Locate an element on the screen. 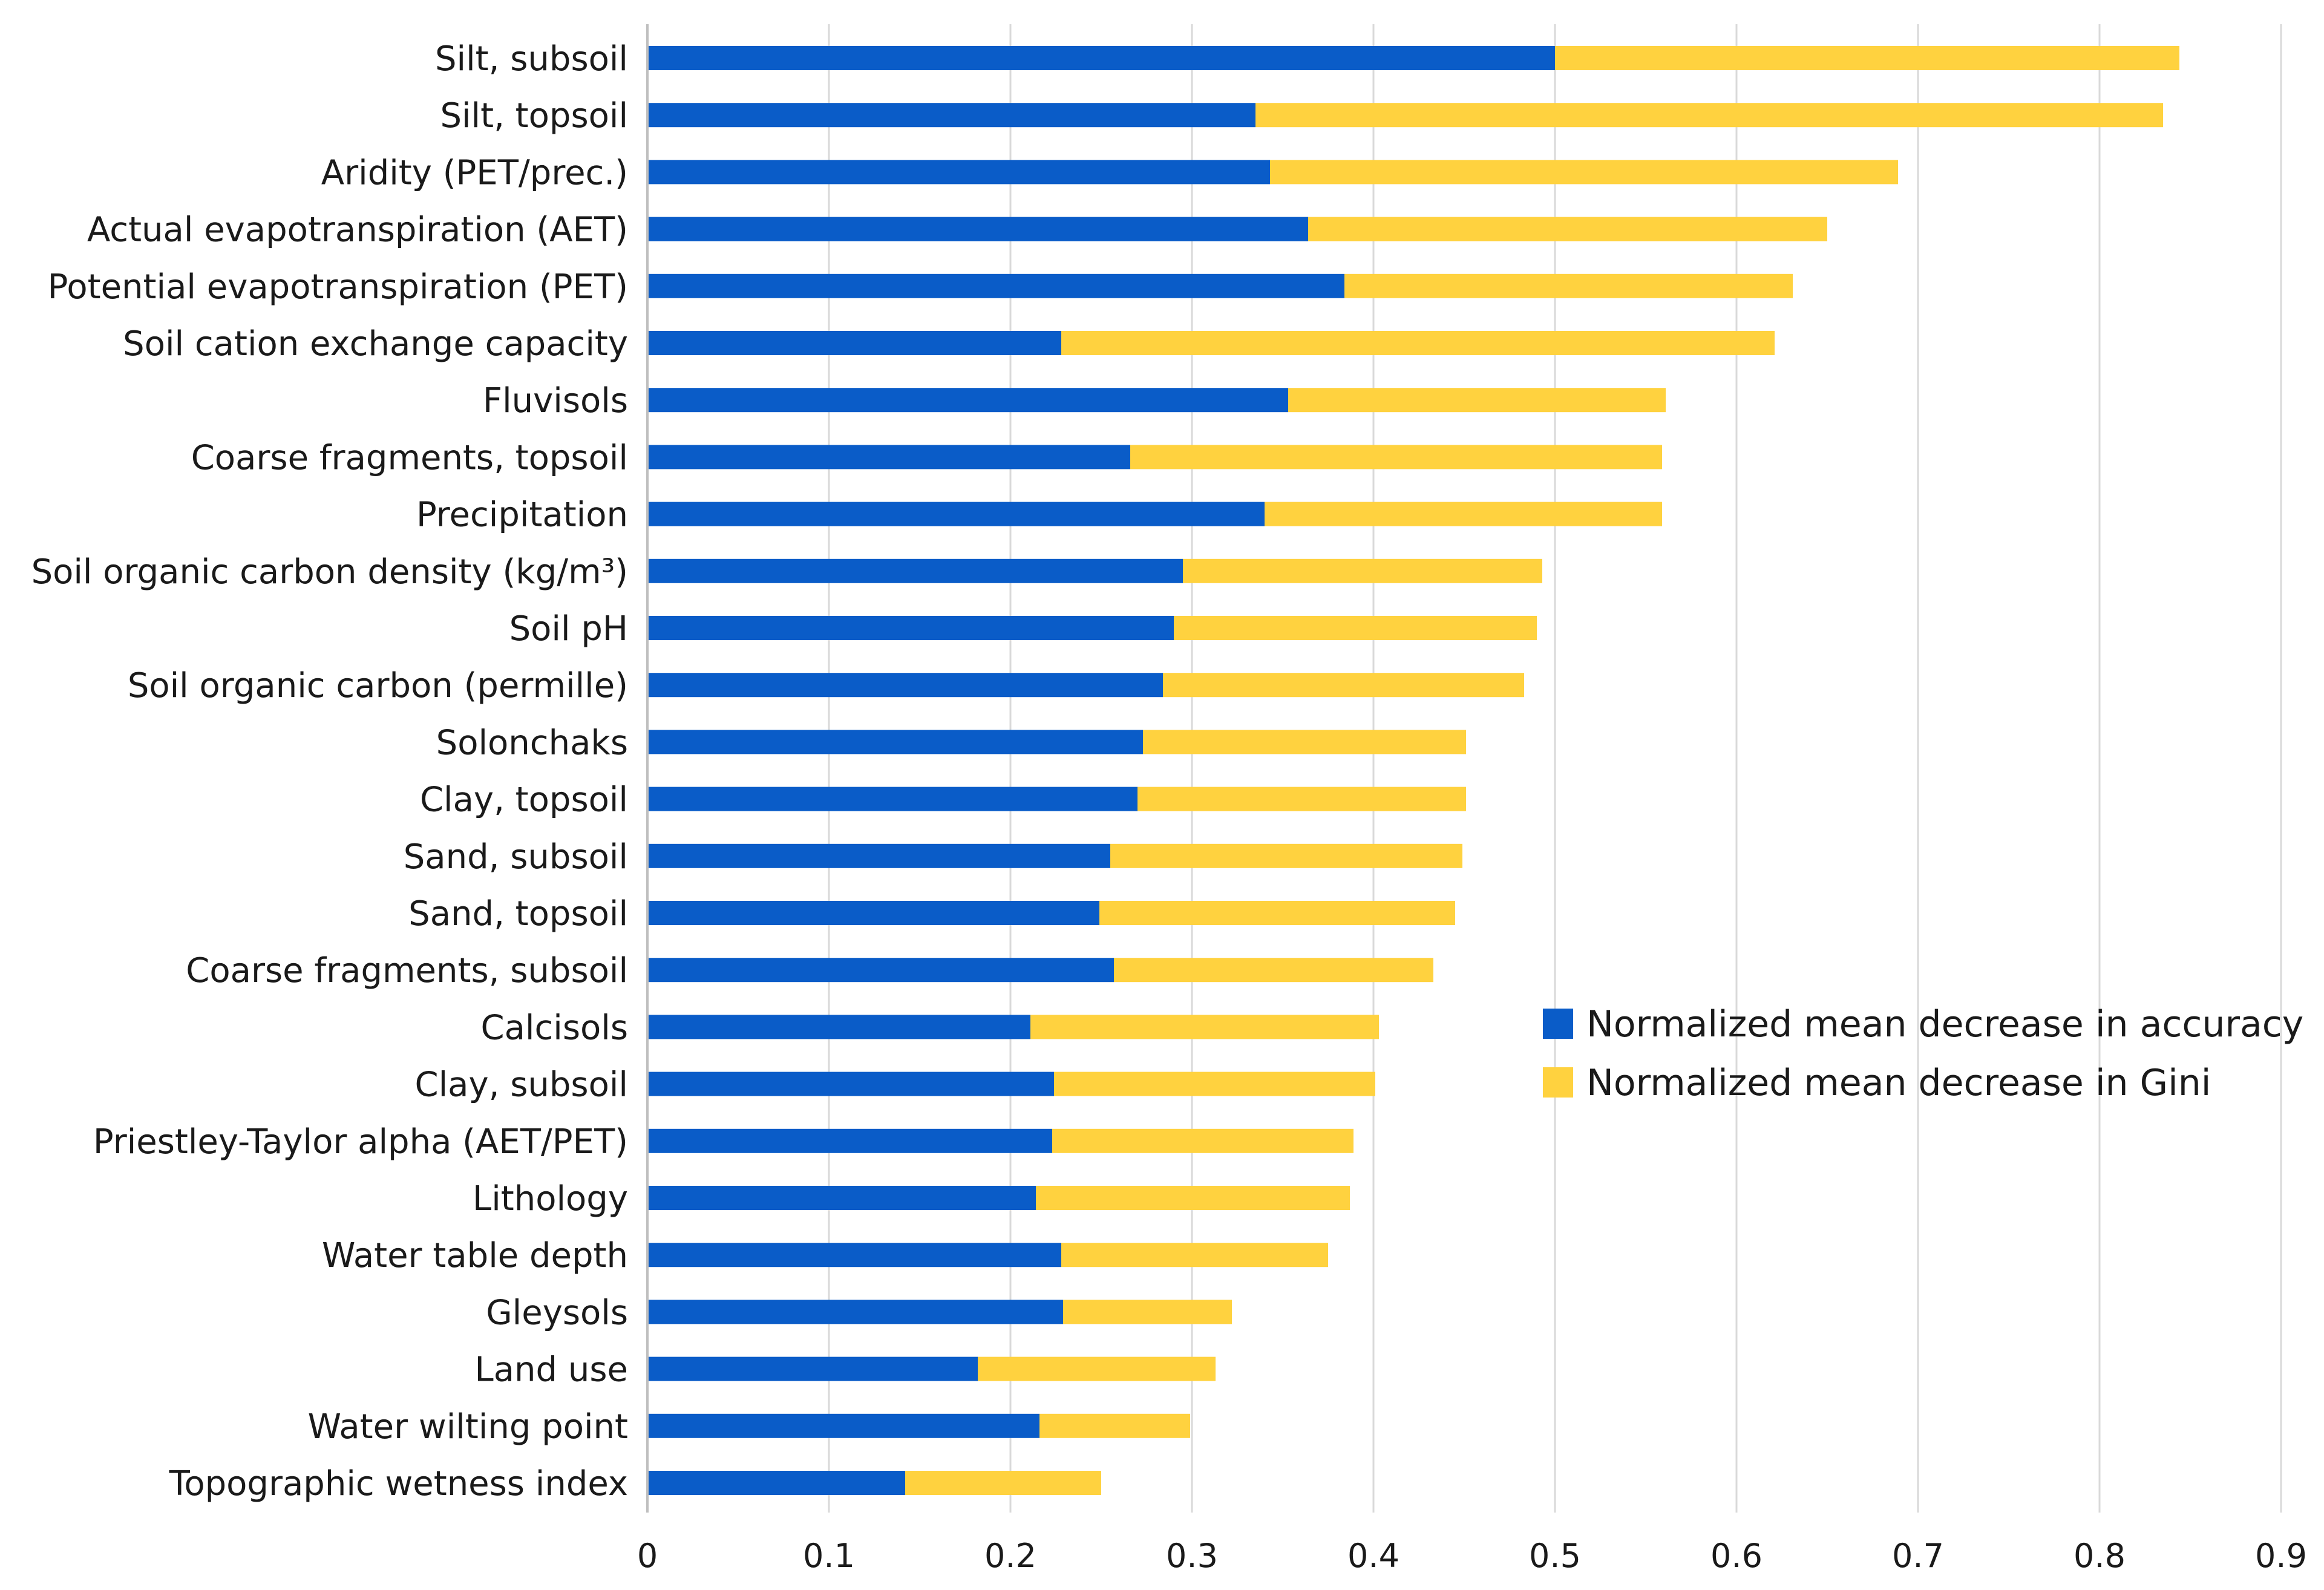 This screenshot has height=1590, width=2324. x-tick-label: 0.5 is located at coordinates (1555, 1556).